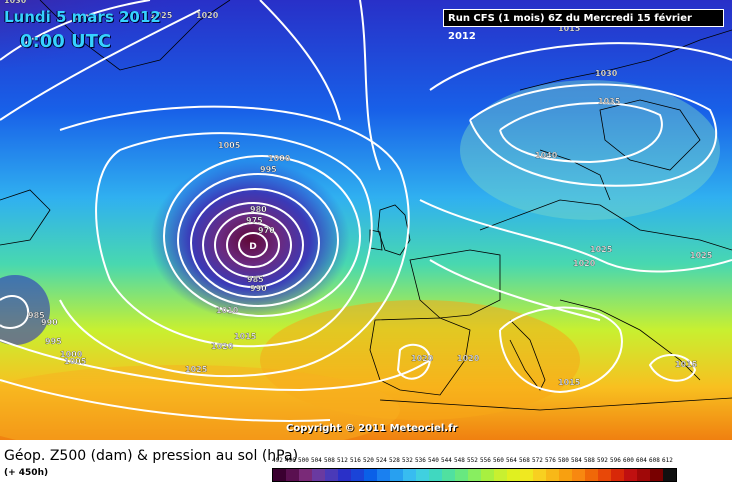 This screenshot has width=732, height=488. What do you see at coordinates (446, 460) in the screenshot?
I see `scale-tick-label: 544` at bounding box center [446, 460].